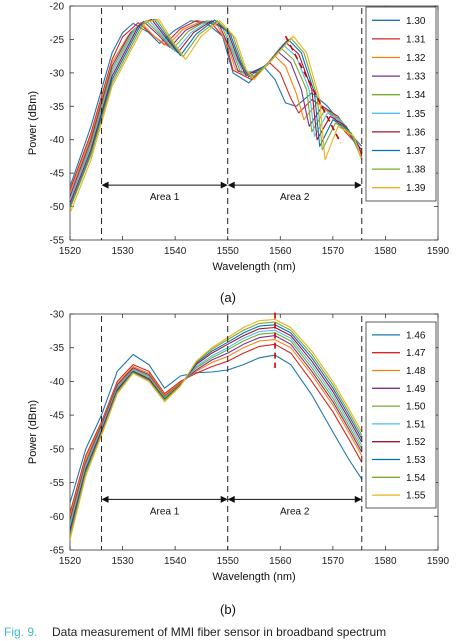 Image resolution: width=474 pixels, height=641 pixels. What do you see at coordinates (20, 632) in the screenshot?
I see `caption-prefix: Fig. 9.` at bounding box center [20, 632].